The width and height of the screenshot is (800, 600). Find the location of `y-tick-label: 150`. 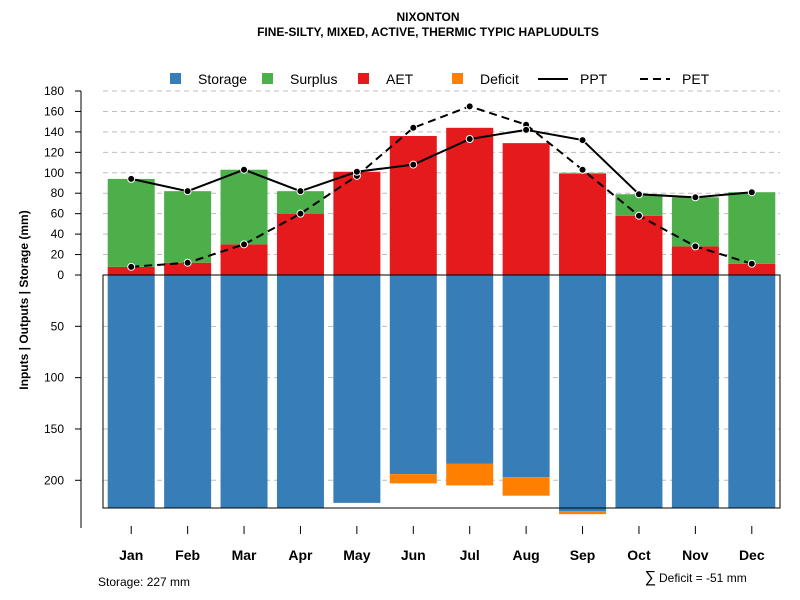

y-tick-label: 150 is located at coordinates (54, 429).